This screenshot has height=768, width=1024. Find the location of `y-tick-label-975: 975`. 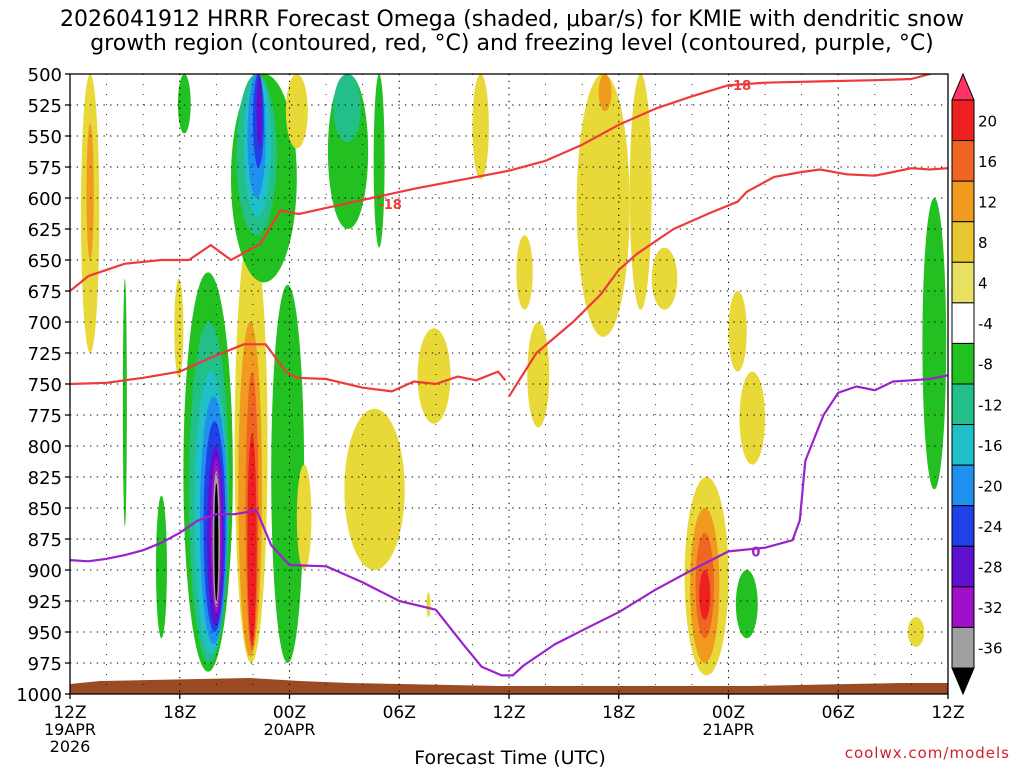

y-tick-label-975: 975 is located at coordinates (45, 664).